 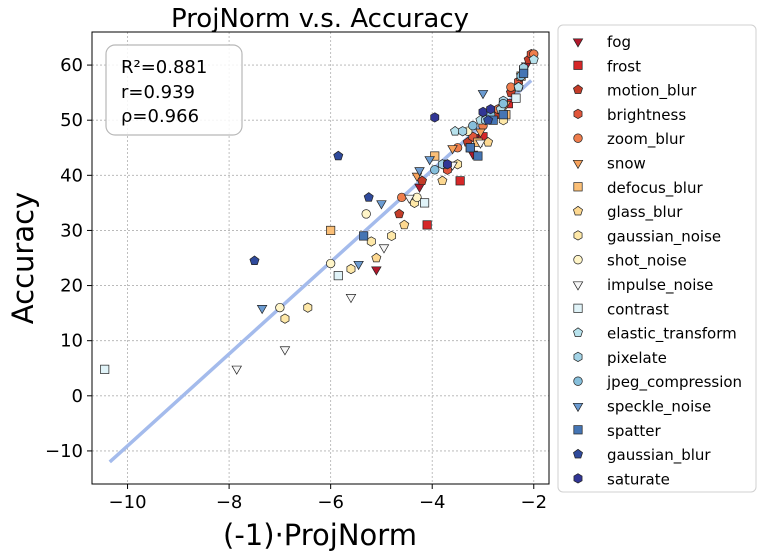 What do you see at coordinates (160, 116) in the screenshot?
I see `stat-spearman-rho: ρ=0.966` at bounding box center [160, 116].